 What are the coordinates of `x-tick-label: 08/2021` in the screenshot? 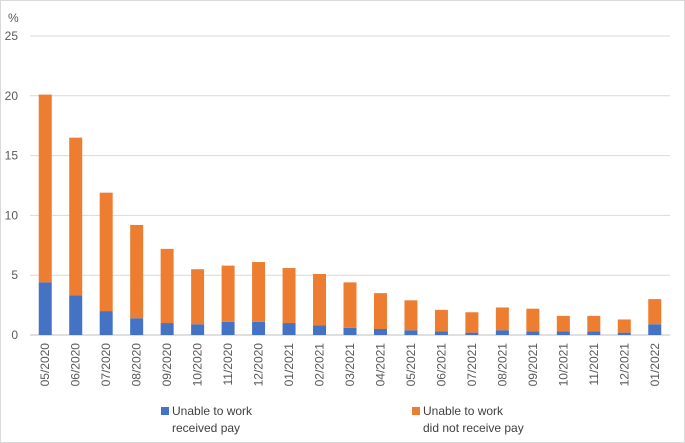 It's located at (502, 365).